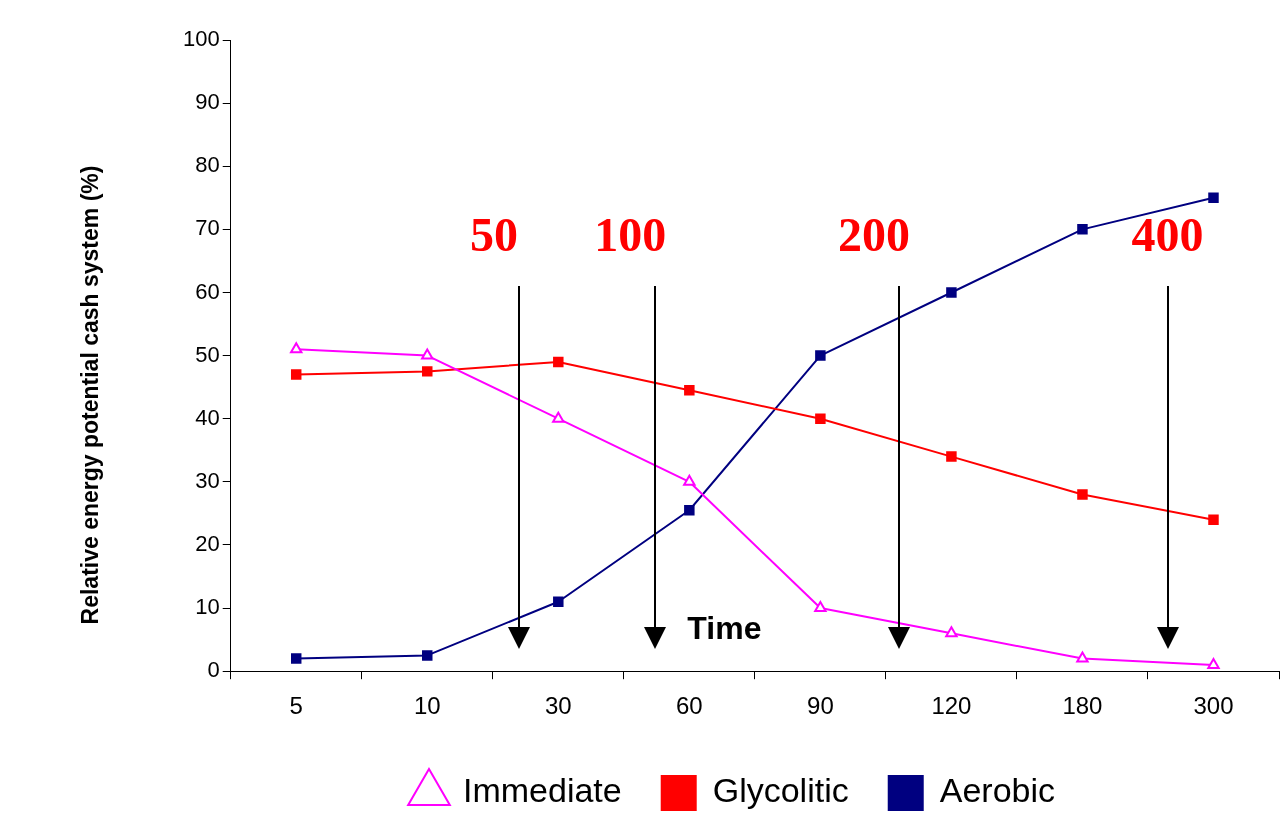 The width and height of the screenshot is (1287, 820). I want to click on annotation: 100, so click(630, 234).